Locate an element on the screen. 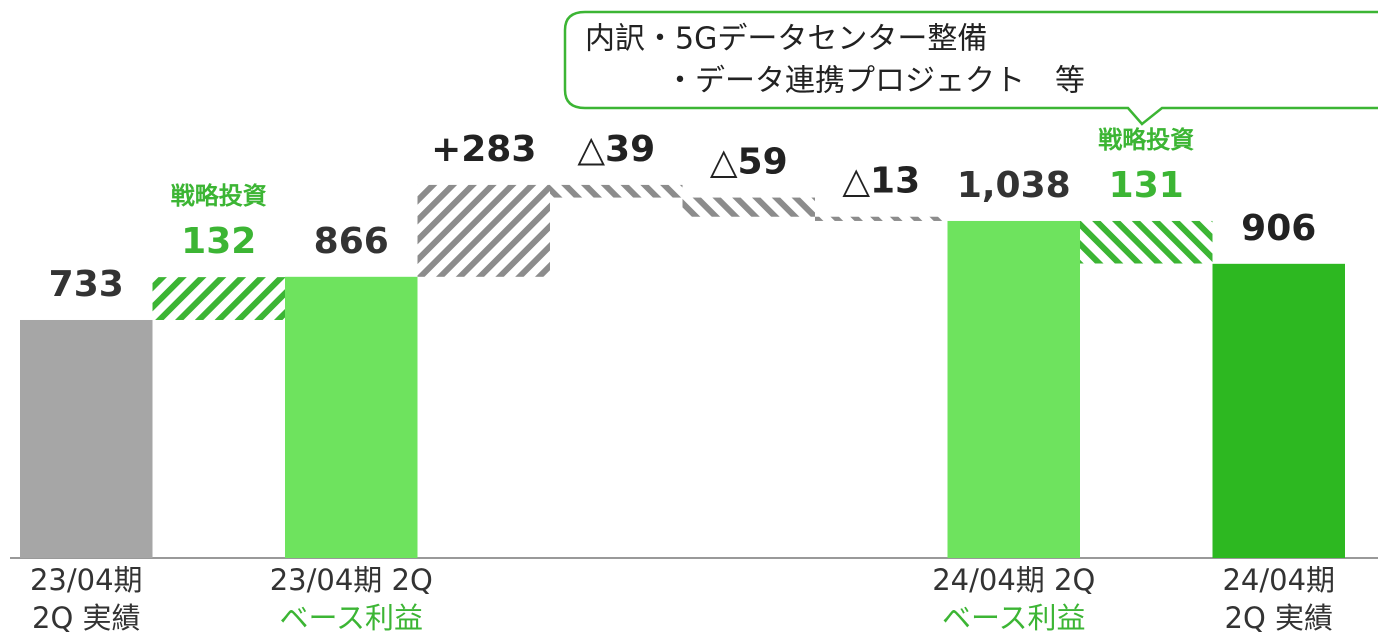 This screenshot has height=644, width=1378. value-label: △39 is located at coordinates (616, 149).